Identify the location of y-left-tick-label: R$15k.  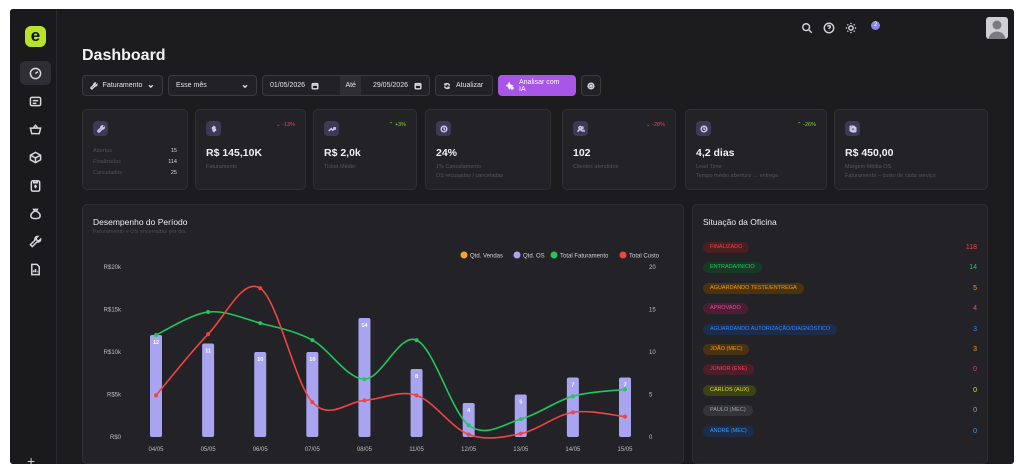
(113, 311).